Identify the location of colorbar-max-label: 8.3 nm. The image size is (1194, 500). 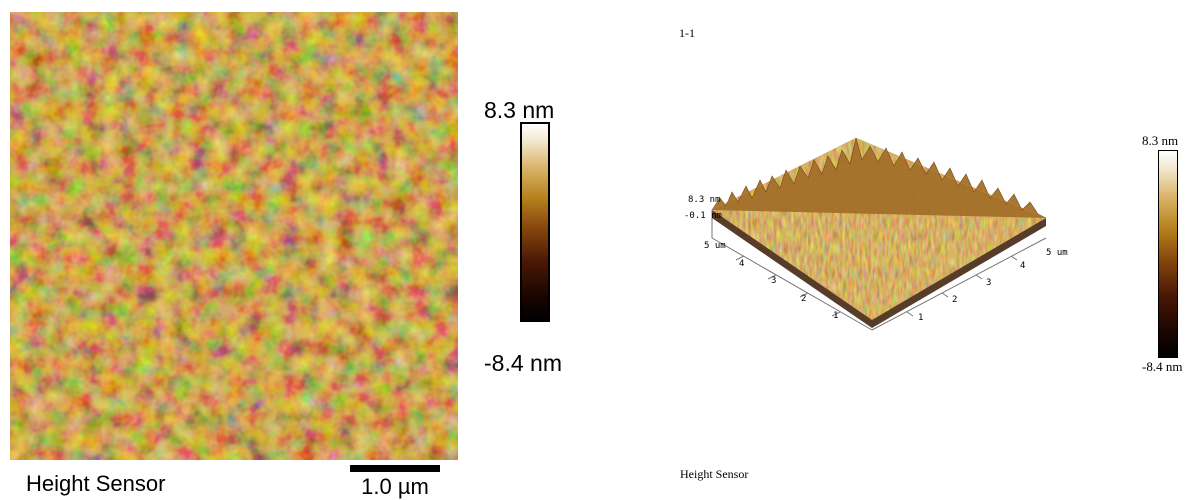
(519, 110).